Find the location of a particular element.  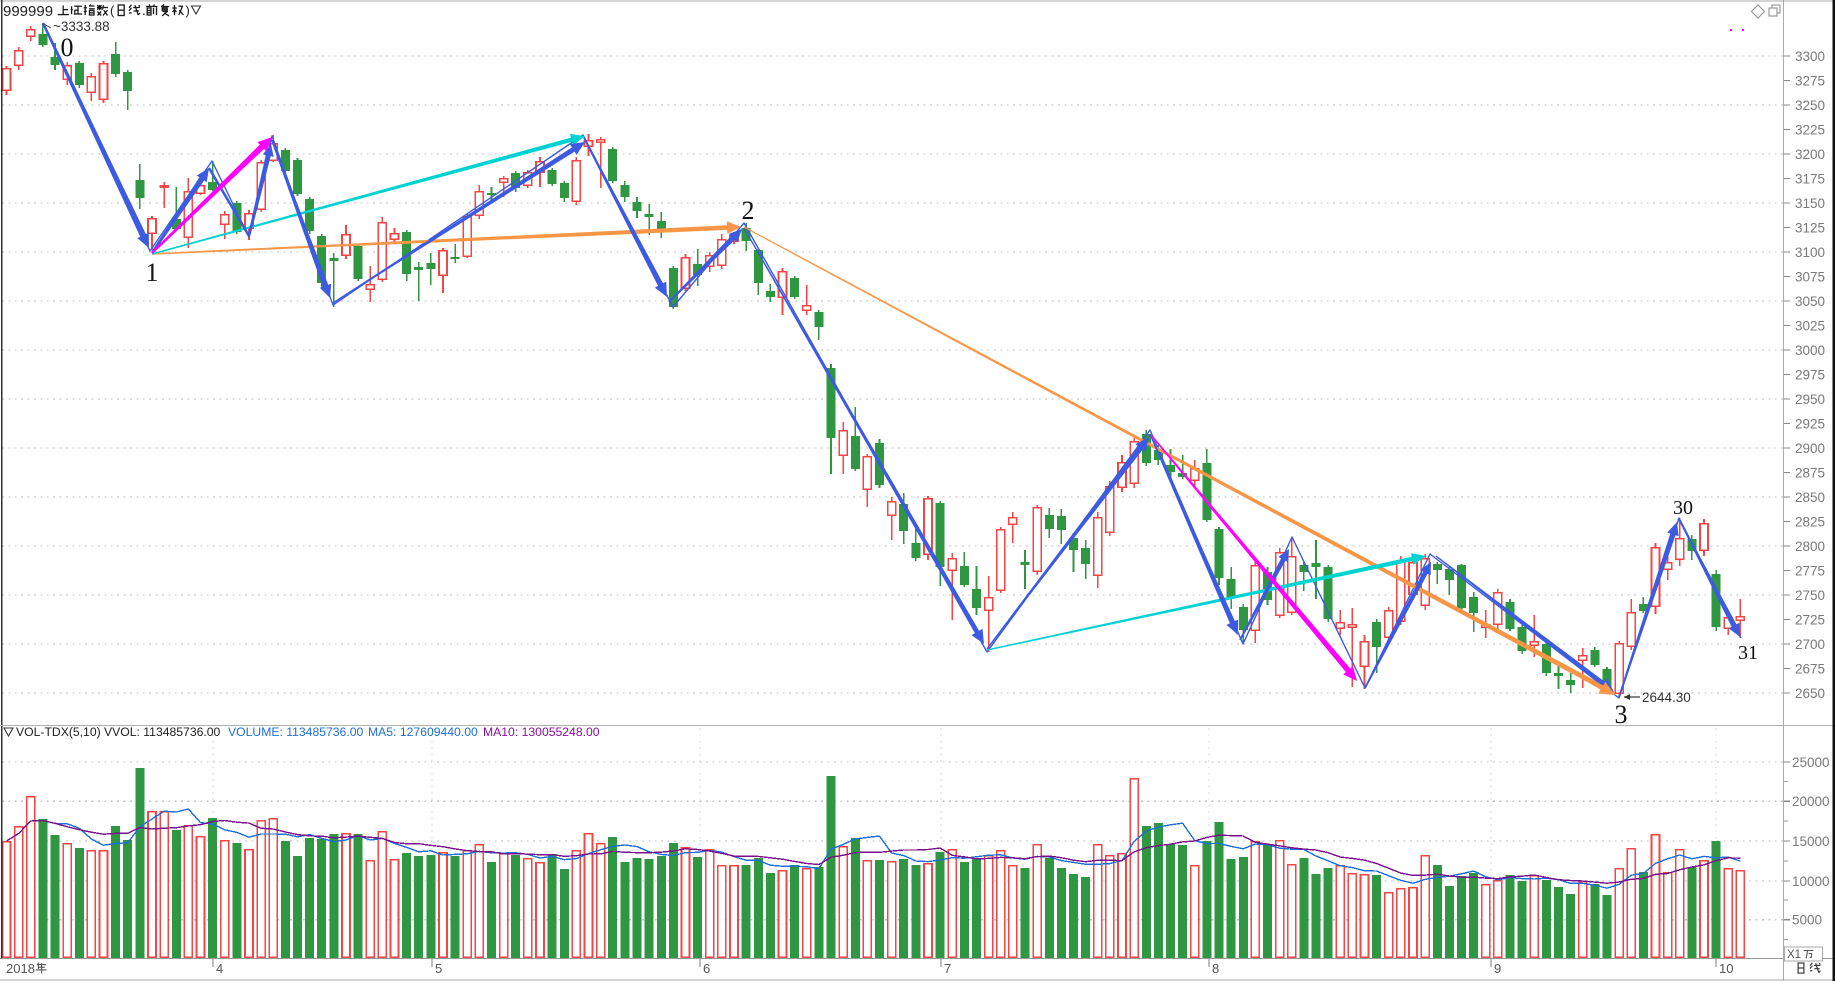

svg-text: 3000 is located at coordinates (1810, 350).